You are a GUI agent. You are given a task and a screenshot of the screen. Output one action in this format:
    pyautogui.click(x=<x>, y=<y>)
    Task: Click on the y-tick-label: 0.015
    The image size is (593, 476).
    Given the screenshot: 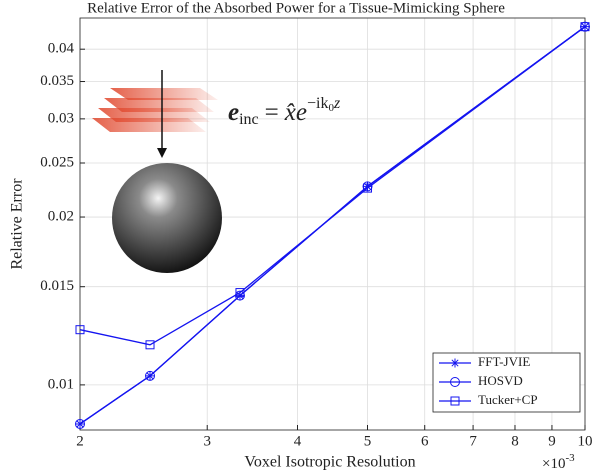 What is the action you would take?
    pyautogui.click(x=57, y=286)
    